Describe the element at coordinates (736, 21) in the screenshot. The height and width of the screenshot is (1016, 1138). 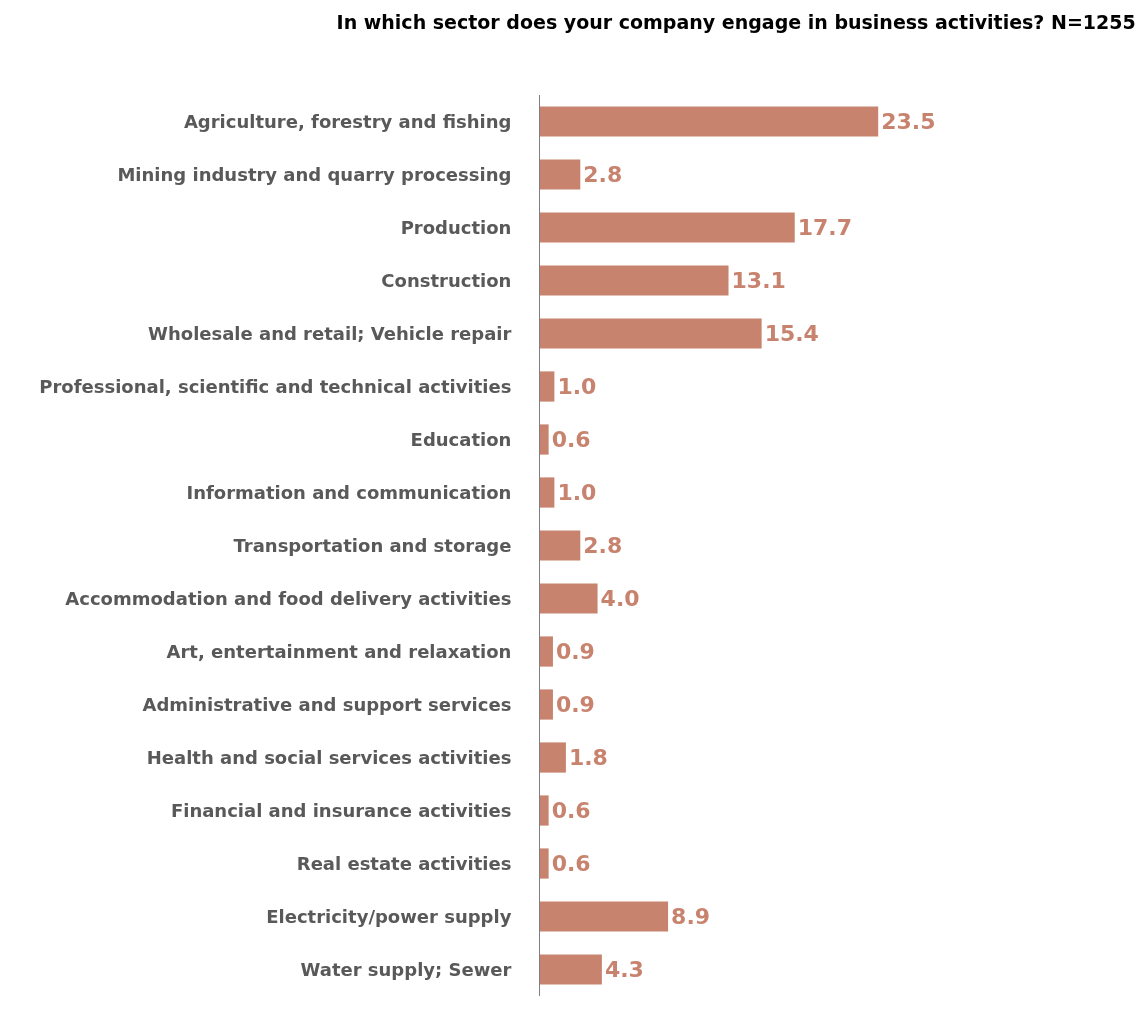
I see `chart-title: In which sector does your company engage in business activities? N=1255` at that location.